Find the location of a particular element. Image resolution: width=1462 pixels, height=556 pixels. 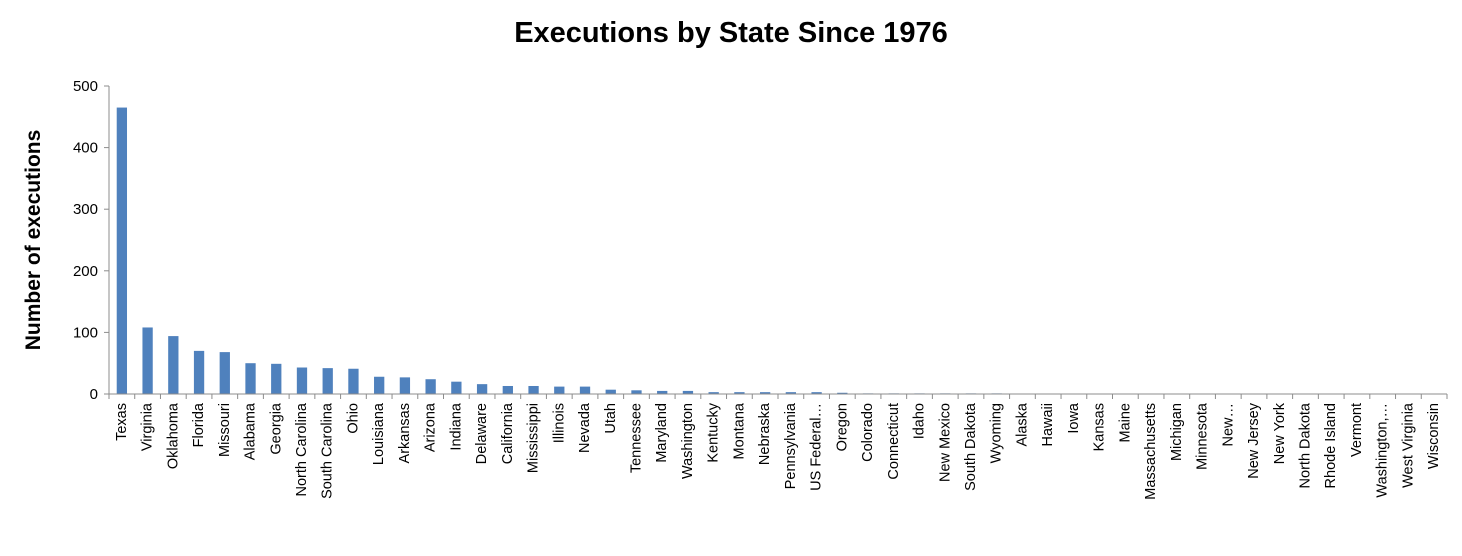

category-label-11: Arkansas is located at coordinates (405, 433).